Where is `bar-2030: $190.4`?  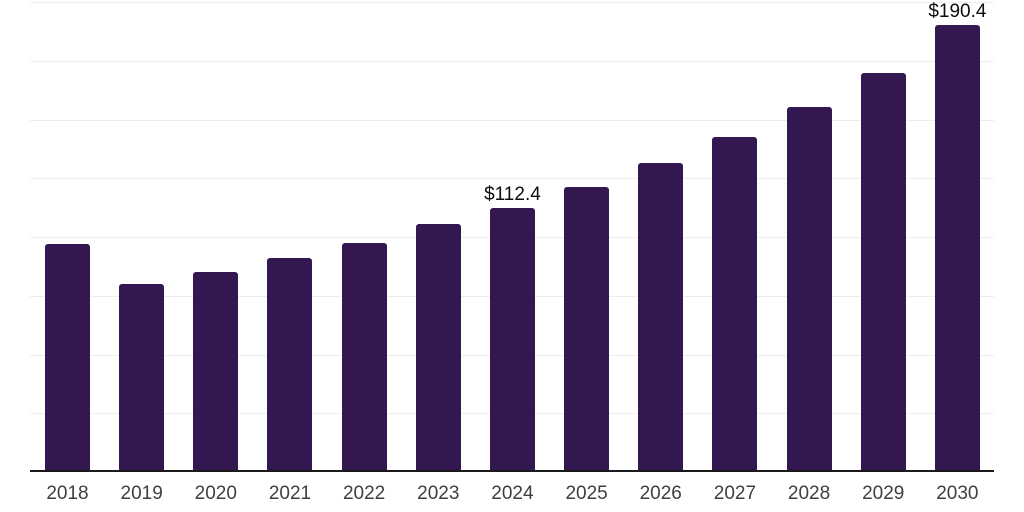
bar-2030: $190.4 is located at coordinates (957, 236).